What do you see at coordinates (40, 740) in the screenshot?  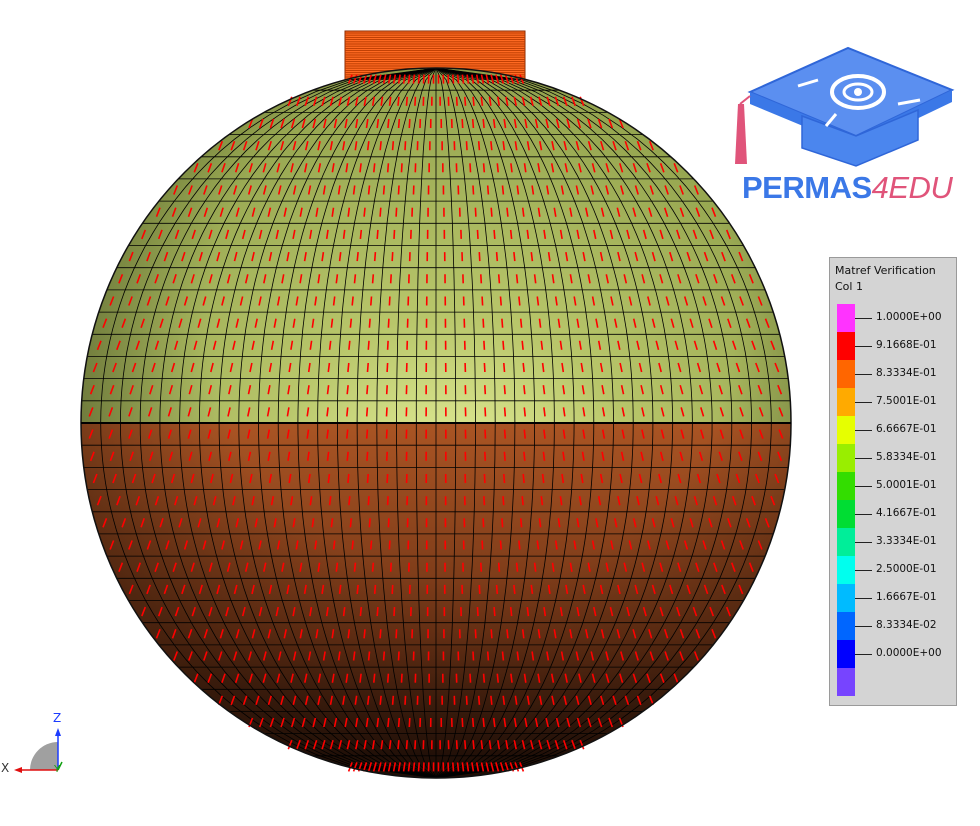 I see `axis-triad: Z X Y` at bounding box center [40, 740].